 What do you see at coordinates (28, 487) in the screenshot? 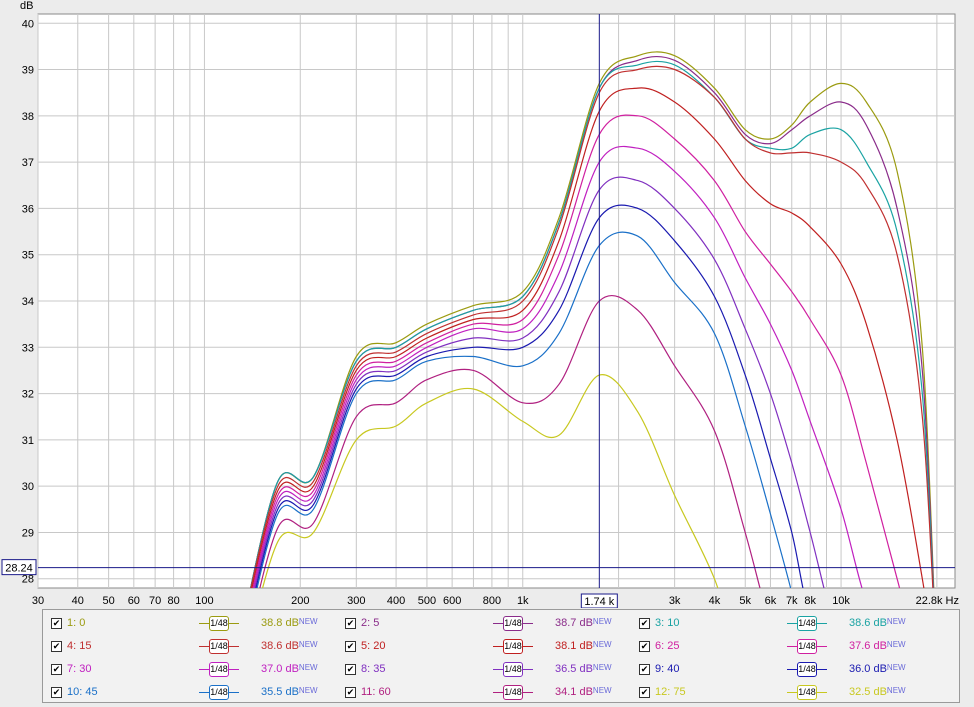
I see `y-tick-label: 30` at bounding box center [28, 487].